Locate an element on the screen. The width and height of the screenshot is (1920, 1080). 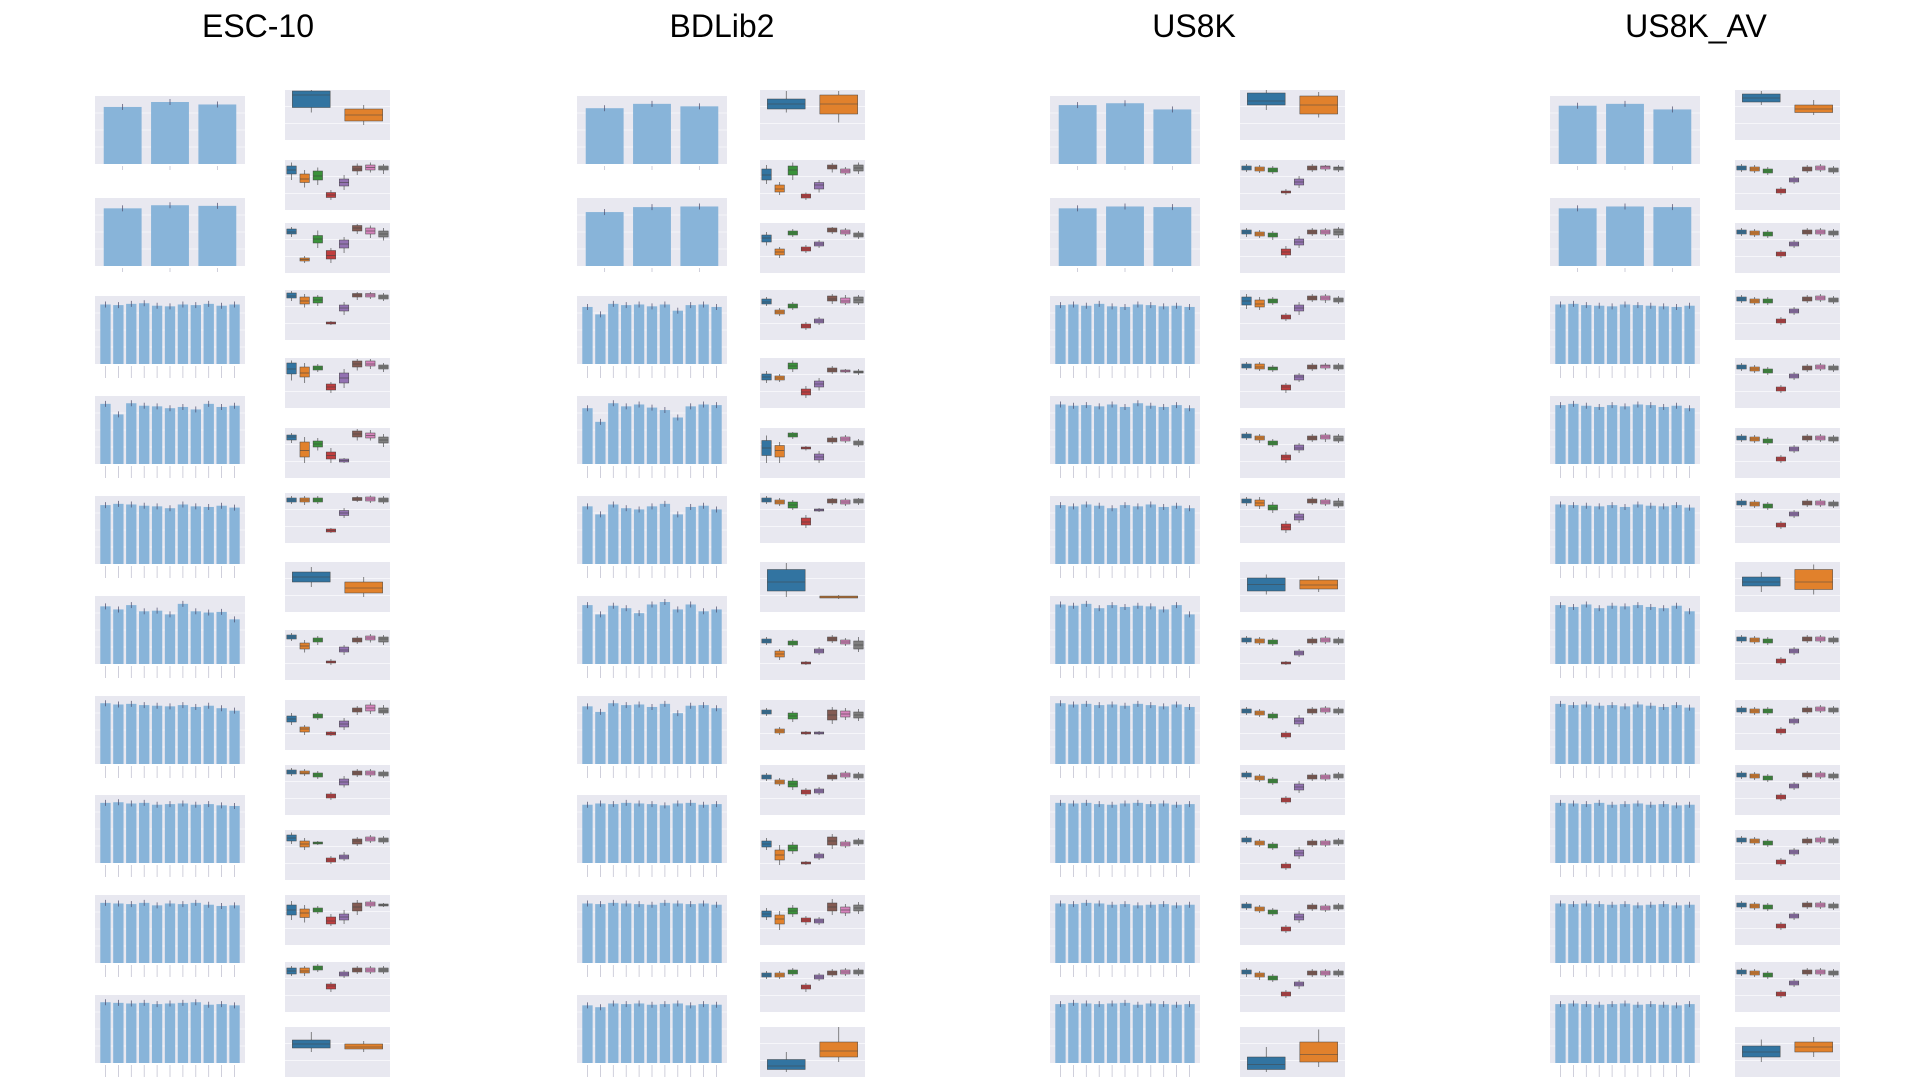
column-title-bdlib2: BDLib2 is located at coordinates (722, 26).